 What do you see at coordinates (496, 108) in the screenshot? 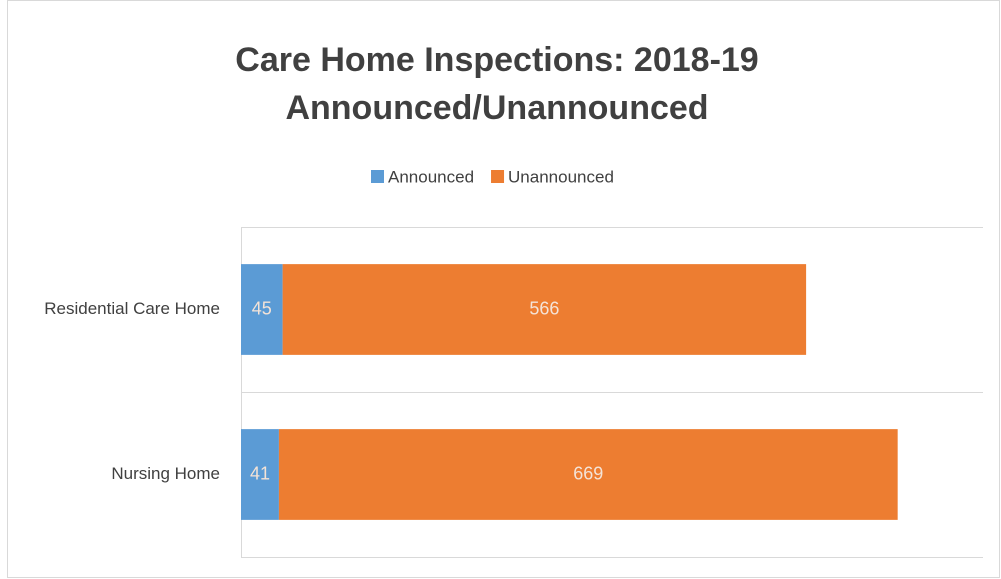
I see `chart-title: Announced/Unannounced` at bounding box center [496, 108].